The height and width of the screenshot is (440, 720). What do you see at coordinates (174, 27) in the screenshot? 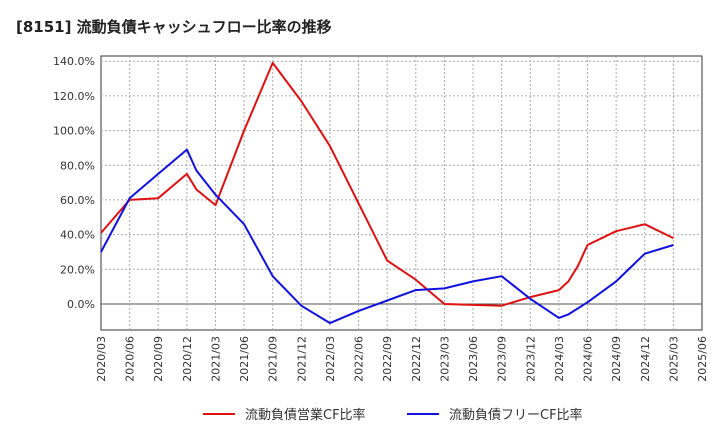
I see `chart-title: [8151] 流動負債キャッシュフロー比率の推移` at bounding box center [174, 27].